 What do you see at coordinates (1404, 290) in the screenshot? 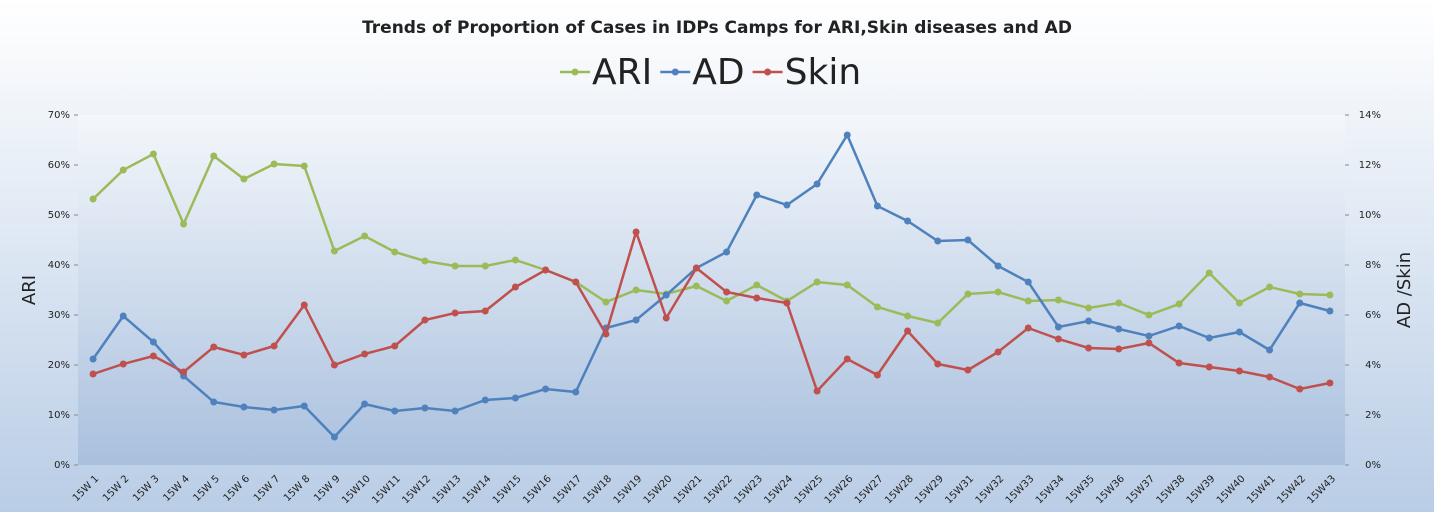
I see `y2-axis-title: AD /Skin` at bounding box center [1404, 290].